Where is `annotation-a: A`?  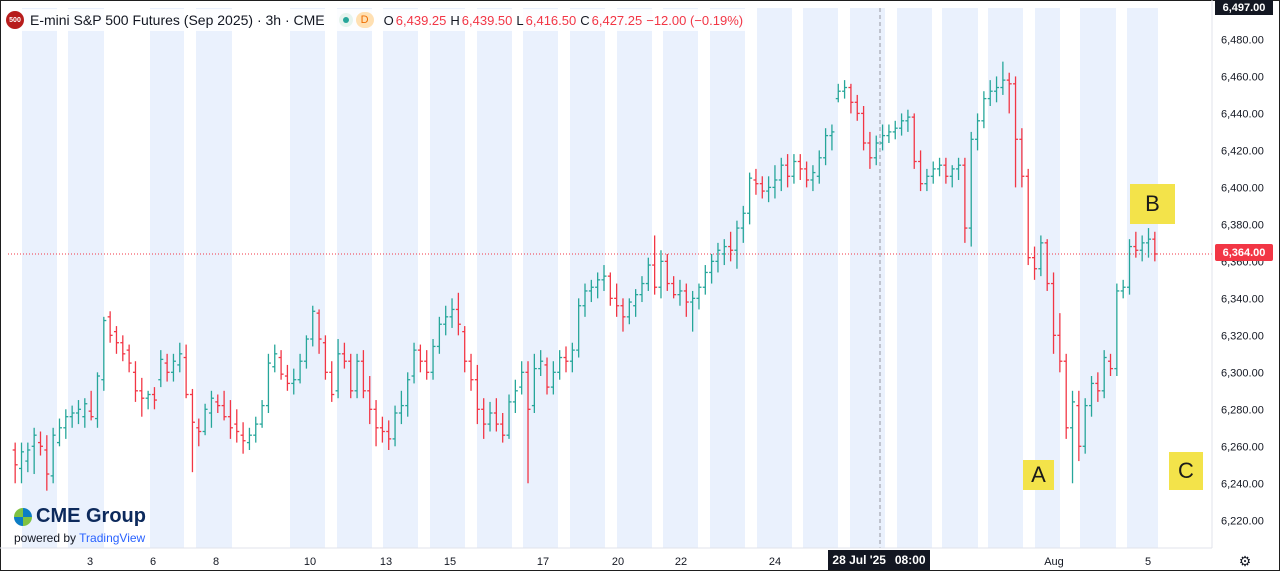
annotation-a: A is located at coordinates (1038, 475).